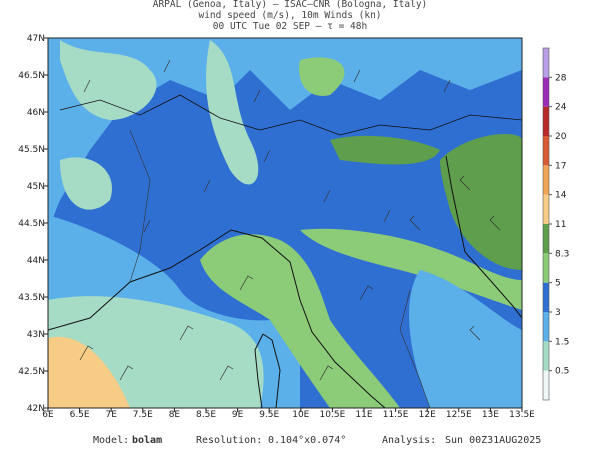 The image size is (600, 454). I want to click on x-tick-label: 10E, so click(300, 415).